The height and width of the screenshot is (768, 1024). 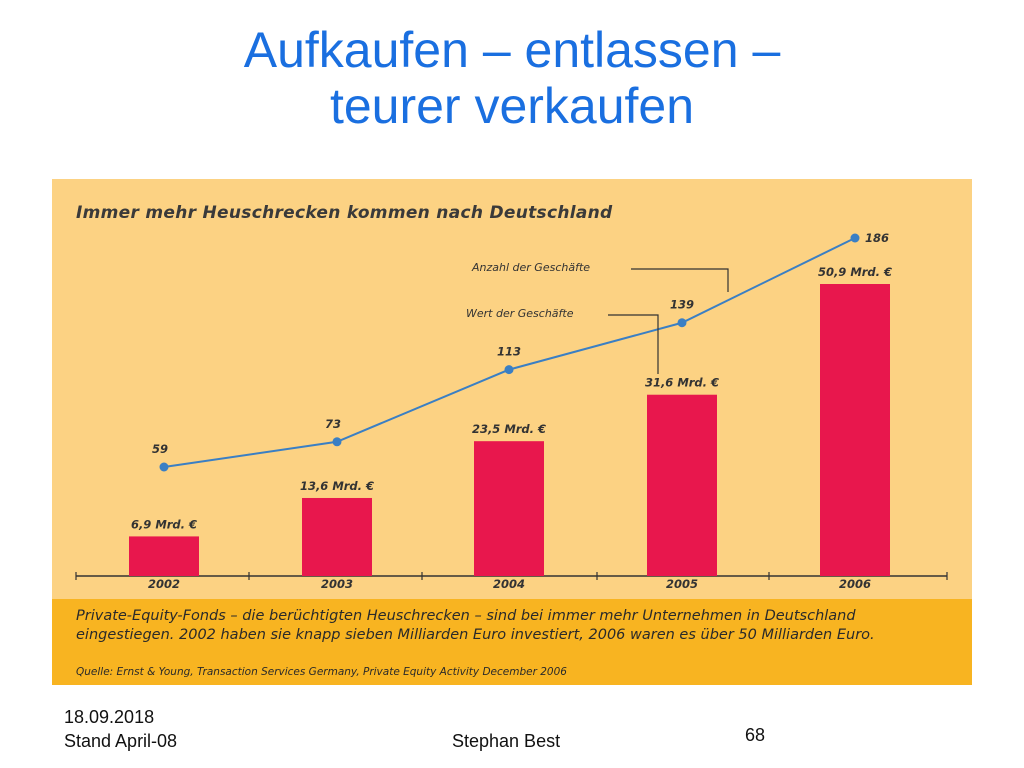 What do you see at coordinates (682, 305) in the screenshot?
I see `line-label-2005: 139` at bounding box center [682, 305].